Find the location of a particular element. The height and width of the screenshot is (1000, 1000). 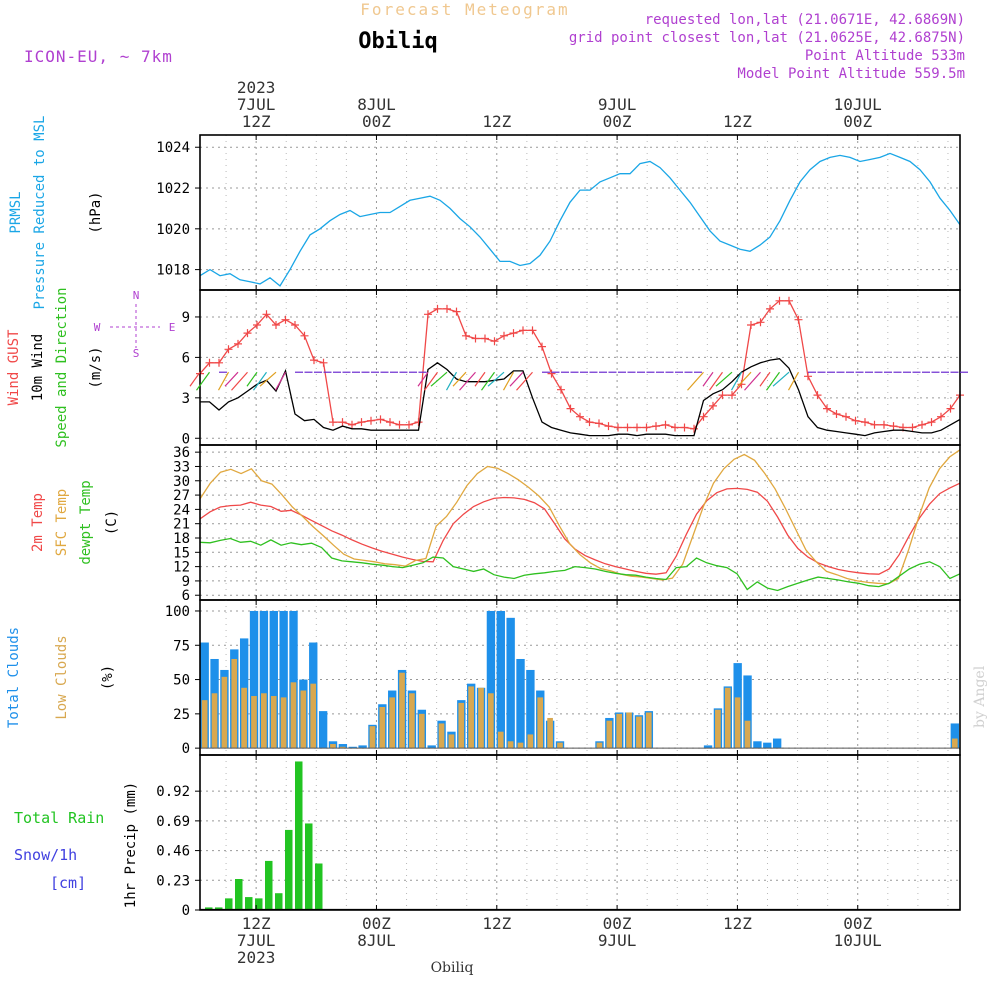

top-time-label: 8JUL is located at coordinates (376, 104).